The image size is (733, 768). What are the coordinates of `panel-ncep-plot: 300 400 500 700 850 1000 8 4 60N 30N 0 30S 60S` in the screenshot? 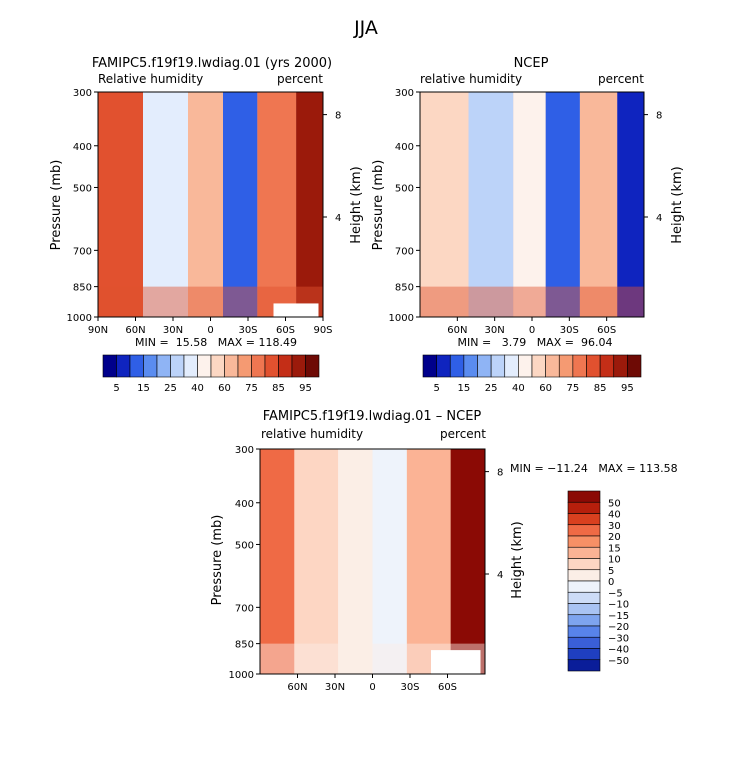 It's located at (526, 212).